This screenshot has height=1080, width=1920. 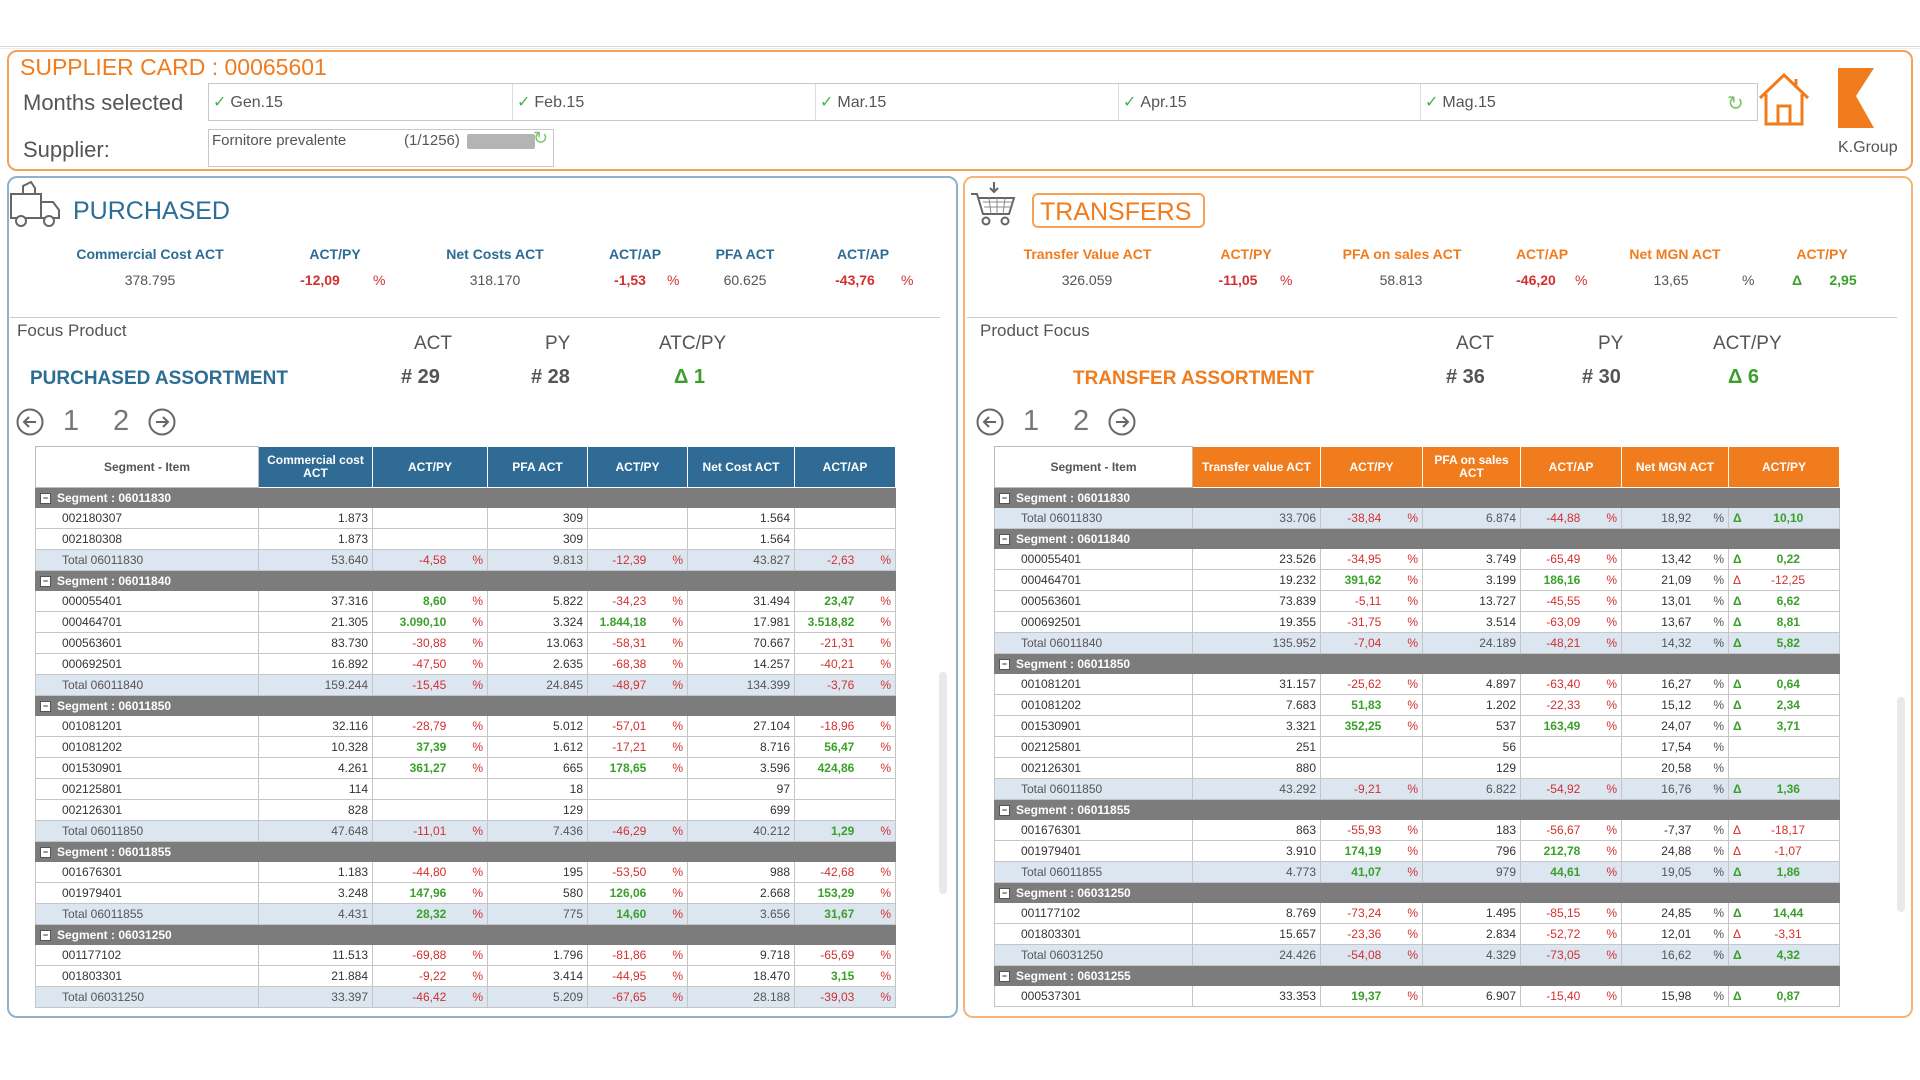 What do you see at coordinates (537, 467) in the screenshot?
I see `col-header: PFA ACT` at bounding box center [537, 467].